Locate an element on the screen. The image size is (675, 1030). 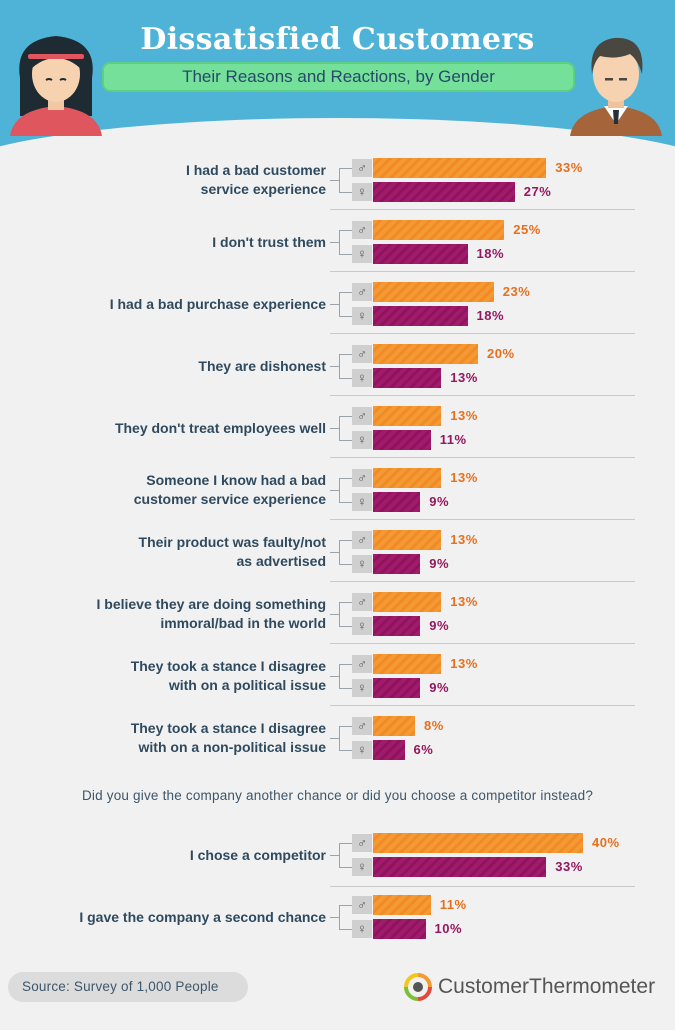
thermometer-logo-icon is located at coordinates (418, 987).